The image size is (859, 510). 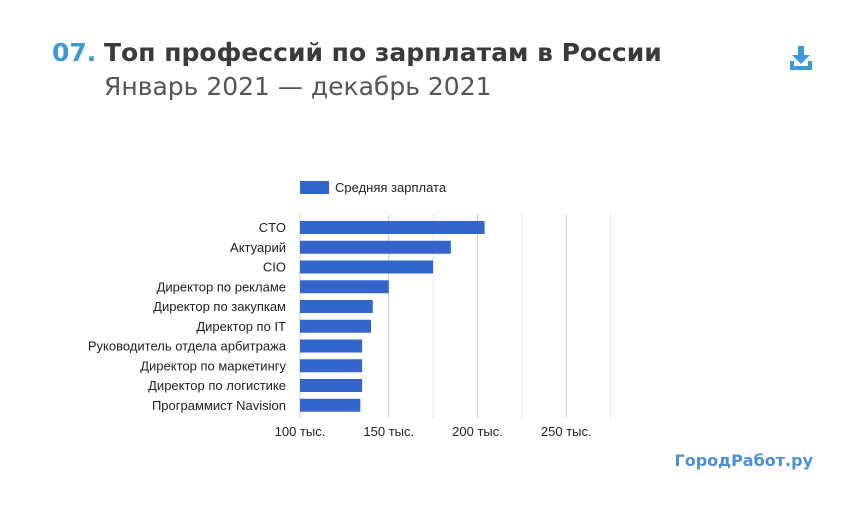 I want to click on chart-subtitle: Январь 2021 — декабрь 2021, so click(x=298, y=86).